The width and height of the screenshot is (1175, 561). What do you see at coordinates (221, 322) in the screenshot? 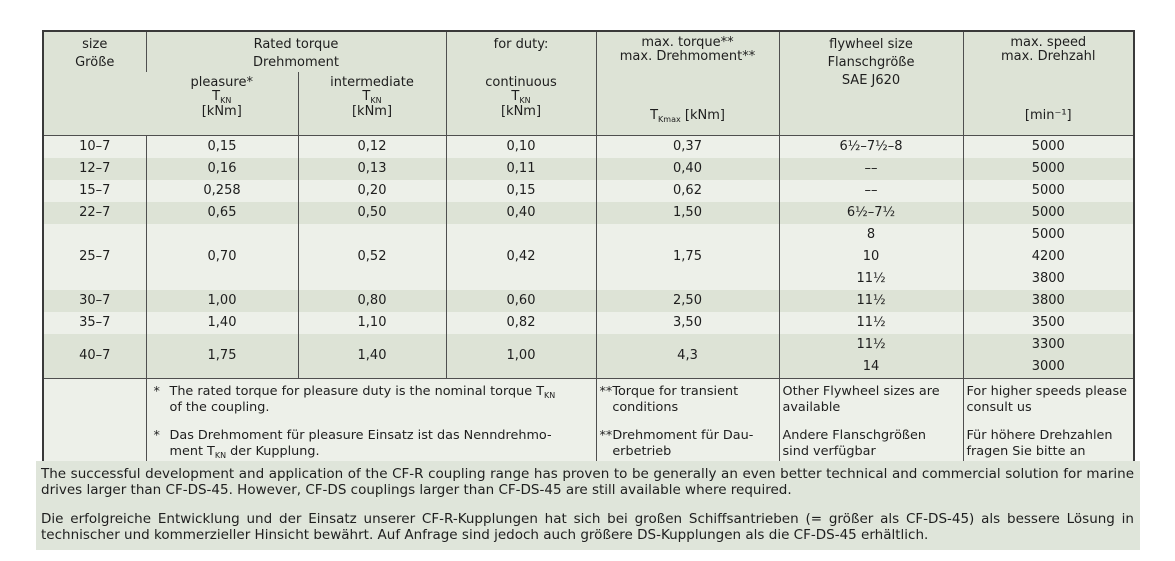
I see `cell-pleasure: 1,40` at bounding box center [221, 322].